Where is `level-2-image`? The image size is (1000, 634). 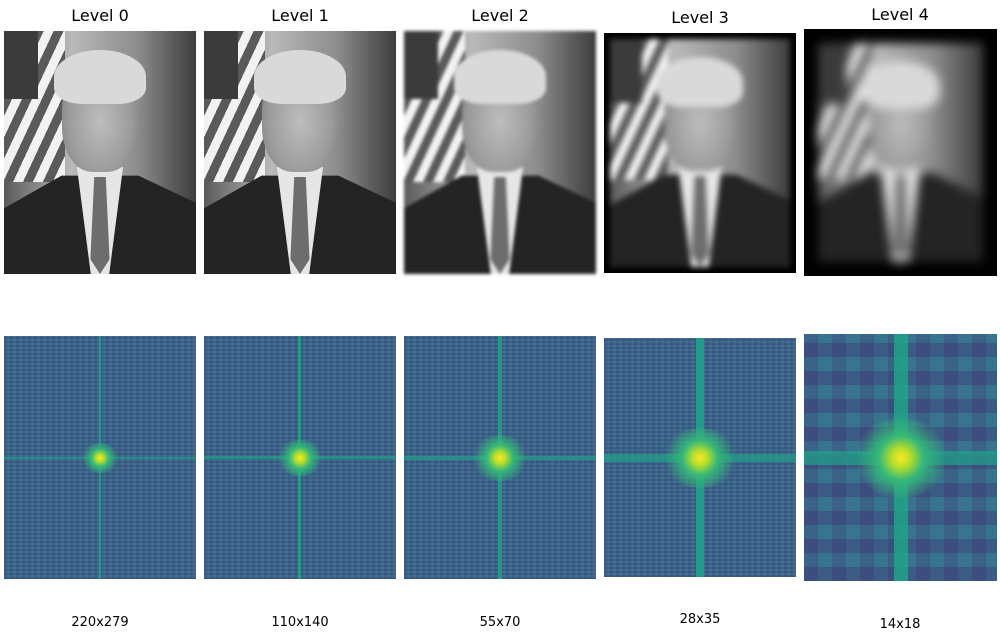
level-2-image is located at coordinates (500, 152).